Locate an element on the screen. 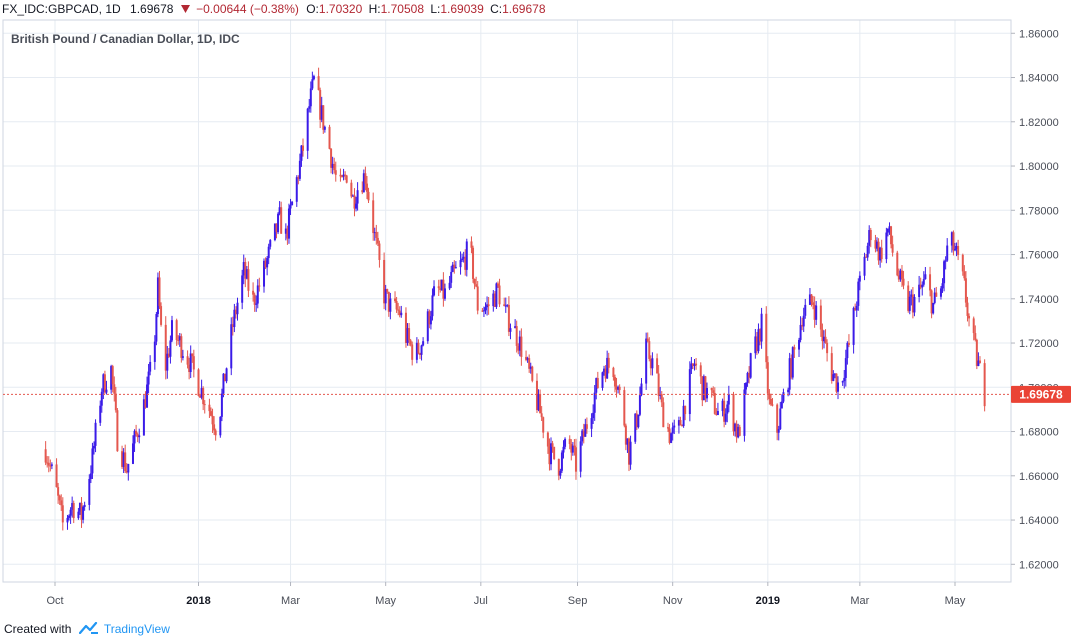  y-tick-label: 1.76000 is located at coordinates (1039, 256).